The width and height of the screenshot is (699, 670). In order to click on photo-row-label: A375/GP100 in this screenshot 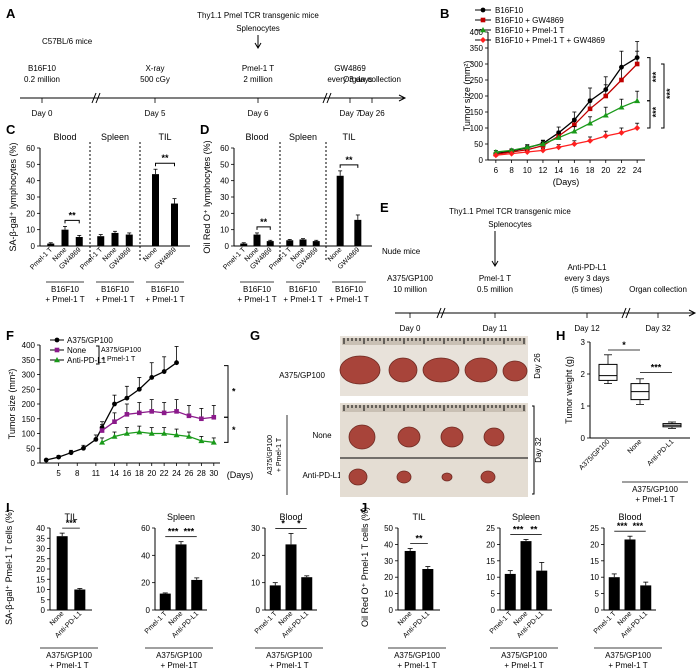, I will do `click(302, 375)`.